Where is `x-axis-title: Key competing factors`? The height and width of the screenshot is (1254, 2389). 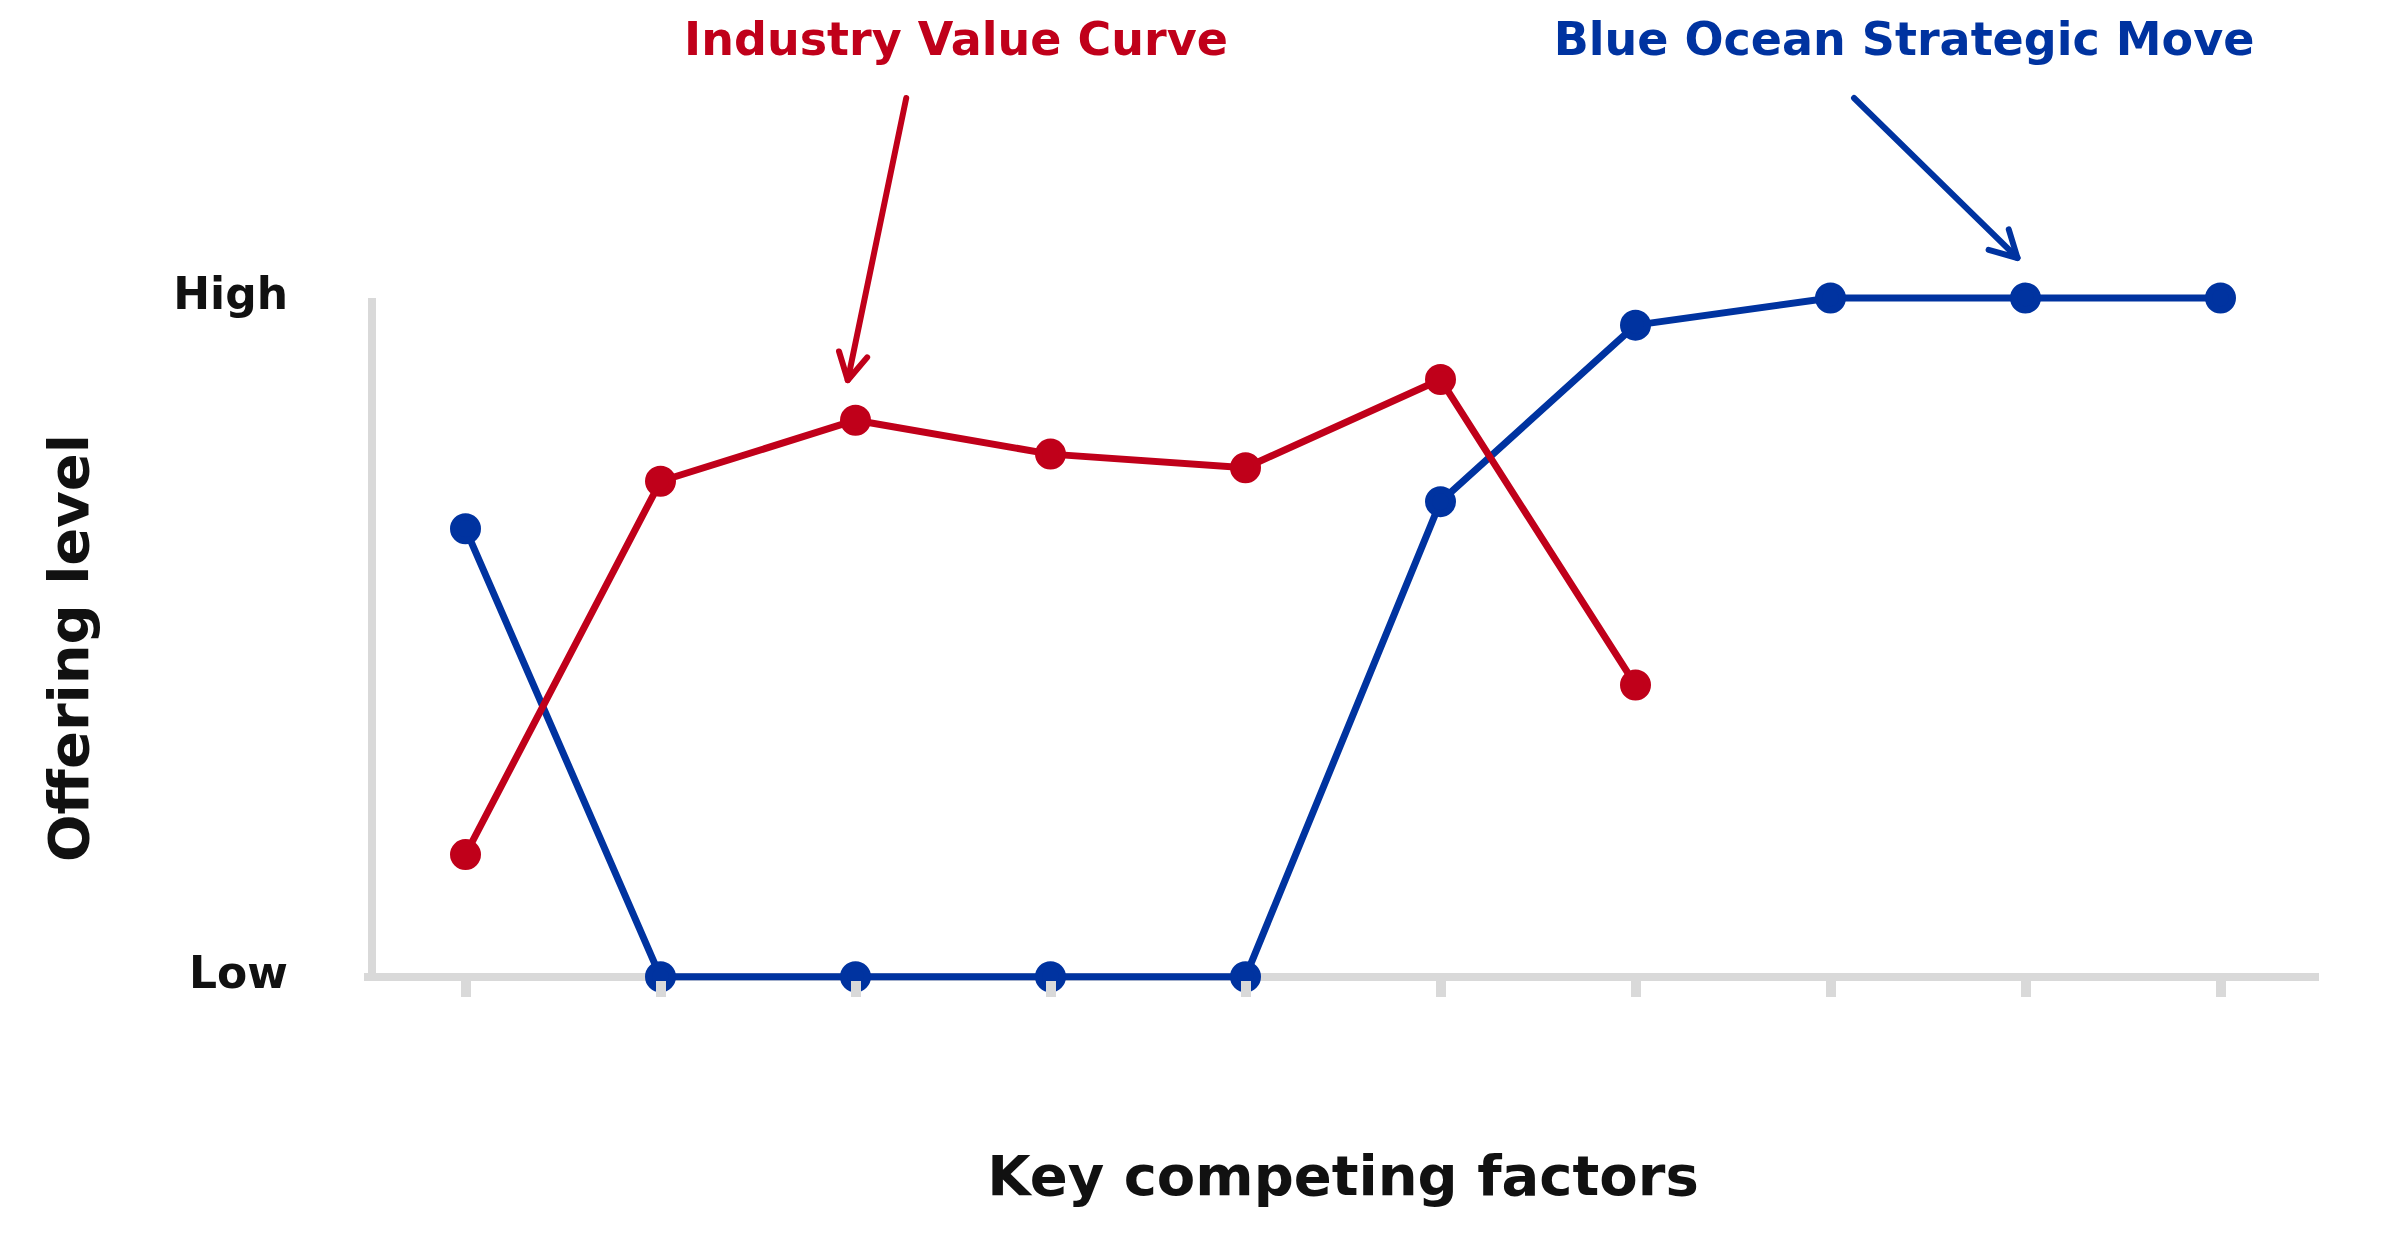 x-axis-title: Key competing factors is located at coordinates (1343, 1175).